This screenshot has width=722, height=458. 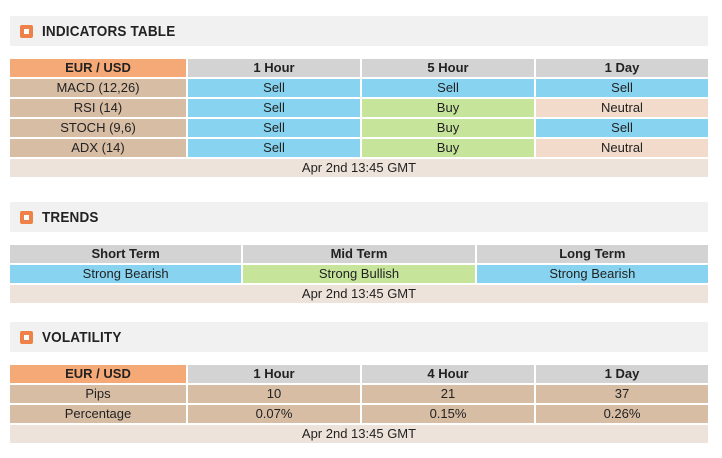 What do you see at coordinates (274, 414) in the screenshot?
I see `volatility-value: 0.07%` at bounding box center [274, 414].